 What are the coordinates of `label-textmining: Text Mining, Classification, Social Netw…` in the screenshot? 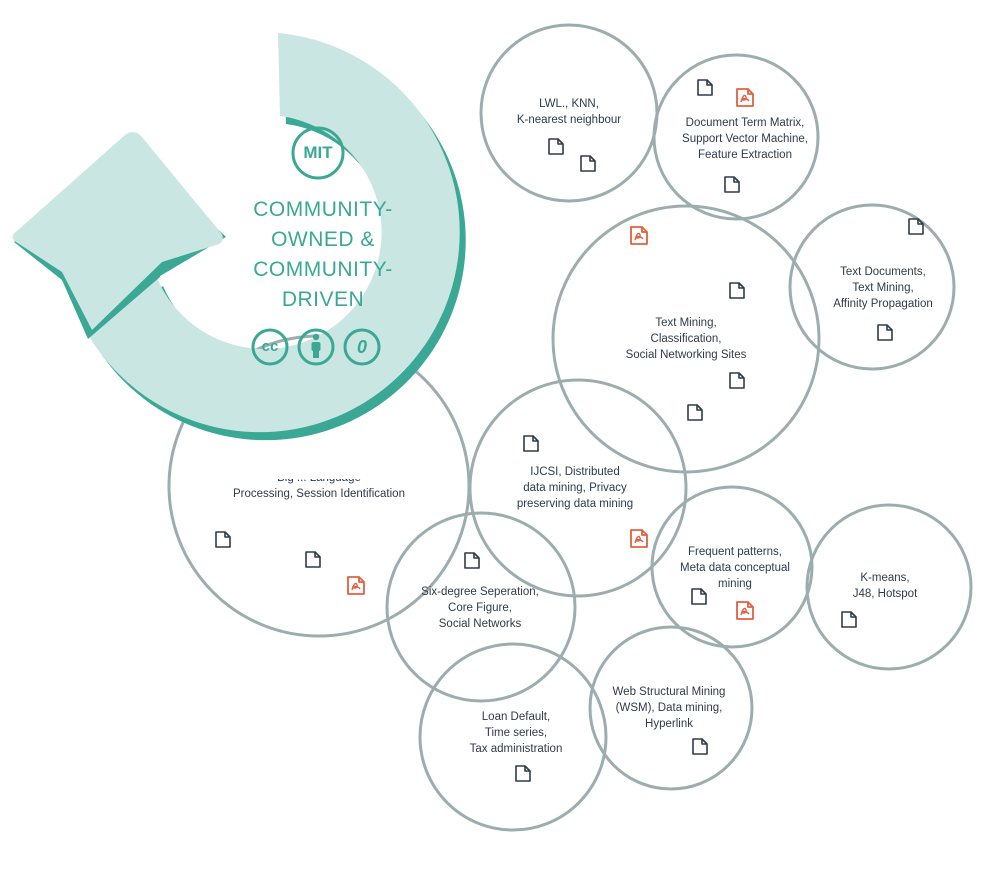 It's located at (686, 339).